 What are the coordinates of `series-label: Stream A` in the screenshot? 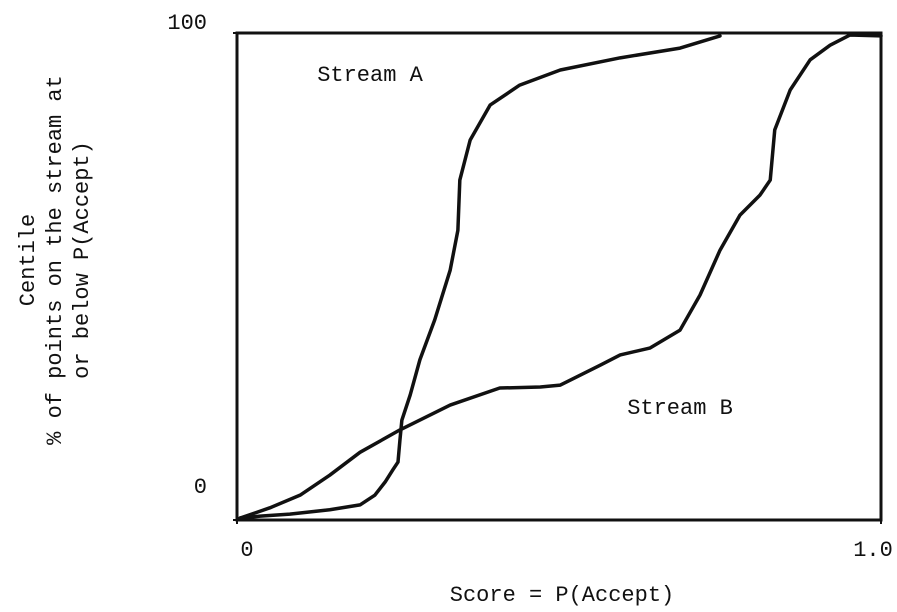 It's located at (370, 75).